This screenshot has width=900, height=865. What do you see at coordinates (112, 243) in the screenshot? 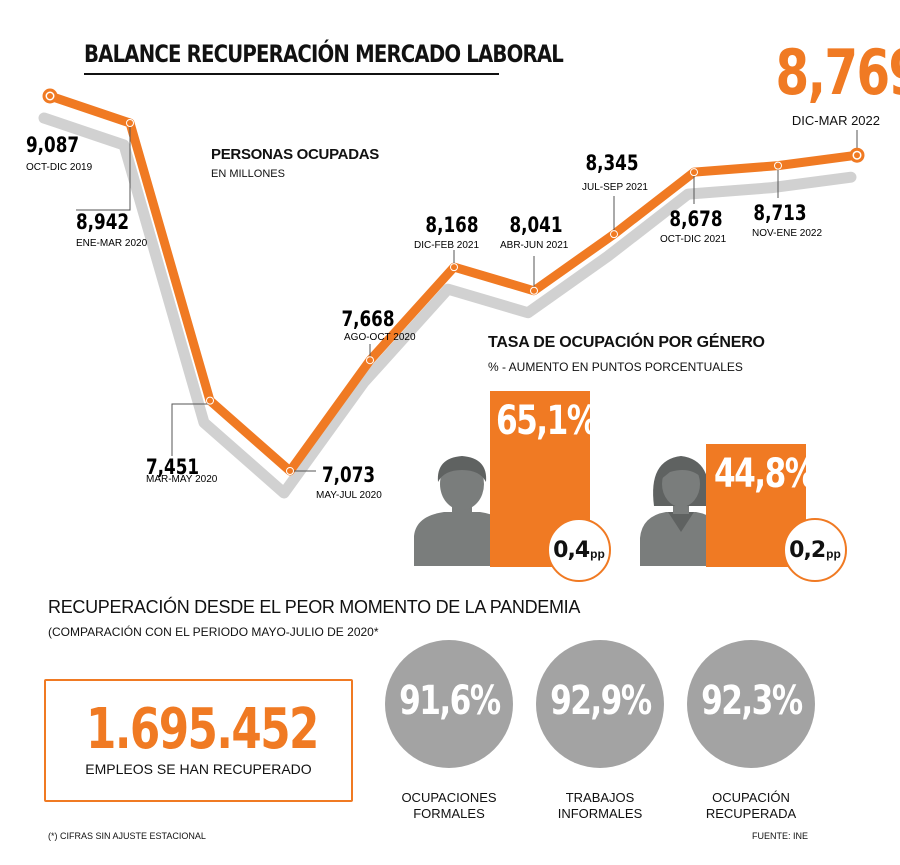
I see `x-tick-label: ENE-MAR 2020` at bounding box center [112, 243].